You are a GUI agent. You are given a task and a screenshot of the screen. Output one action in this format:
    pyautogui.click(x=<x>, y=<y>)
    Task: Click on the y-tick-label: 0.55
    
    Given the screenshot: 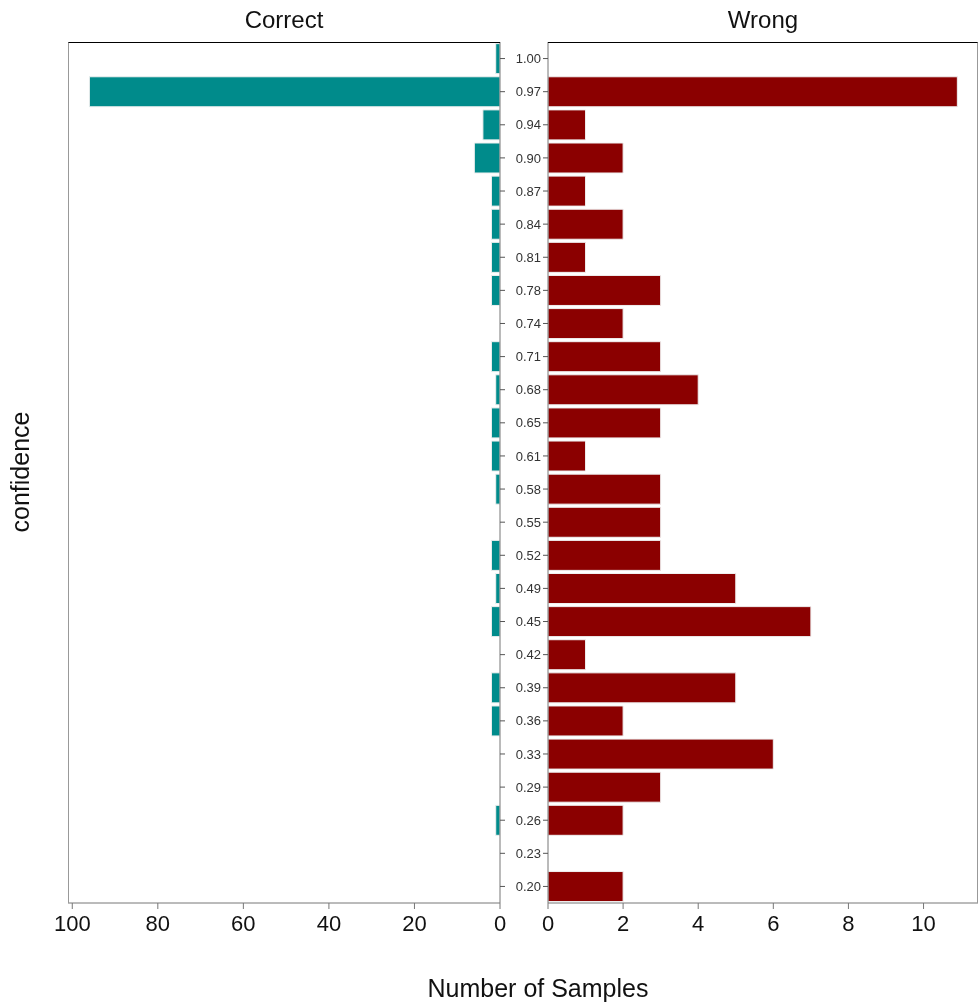 What is the action you would take?
    pyautogui.click(x=528, y=522)
    